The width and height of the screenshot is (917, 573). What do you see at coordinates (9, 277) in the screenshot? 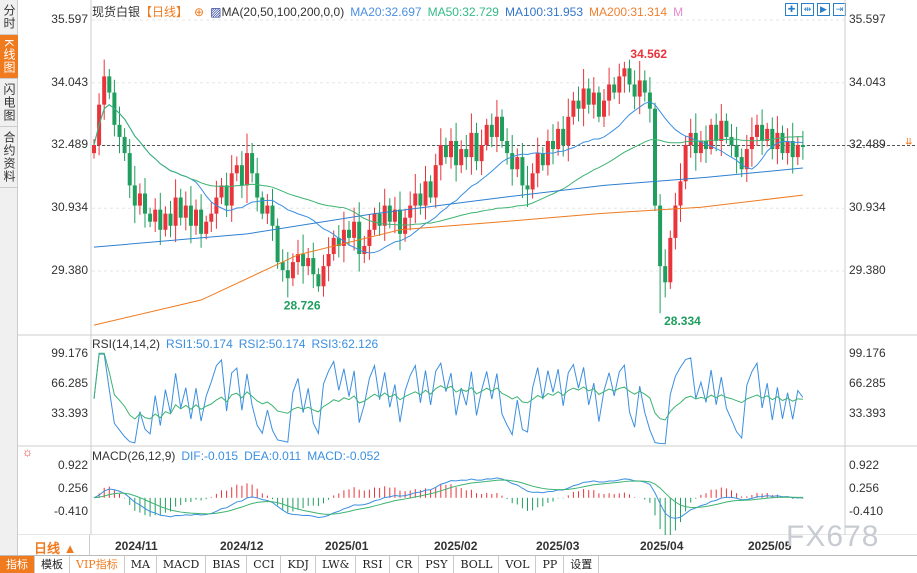
I see `sidebar: 分时 K线图 闪电图 合约资料` at bounding box center [9, 277].